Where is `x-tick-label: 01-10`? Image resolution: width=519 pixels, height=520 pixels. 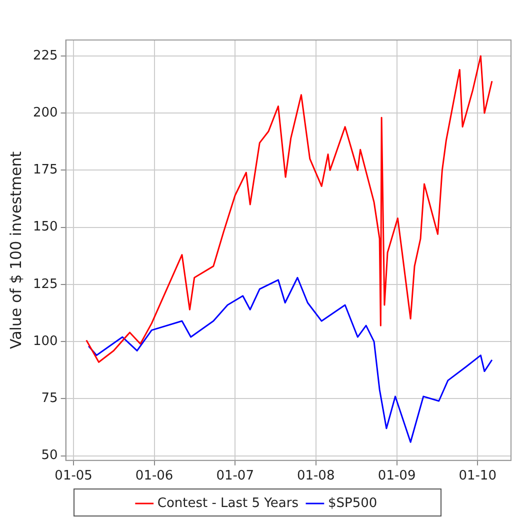
x-tick-label: 01-10 is located at coordinates (477, 476).